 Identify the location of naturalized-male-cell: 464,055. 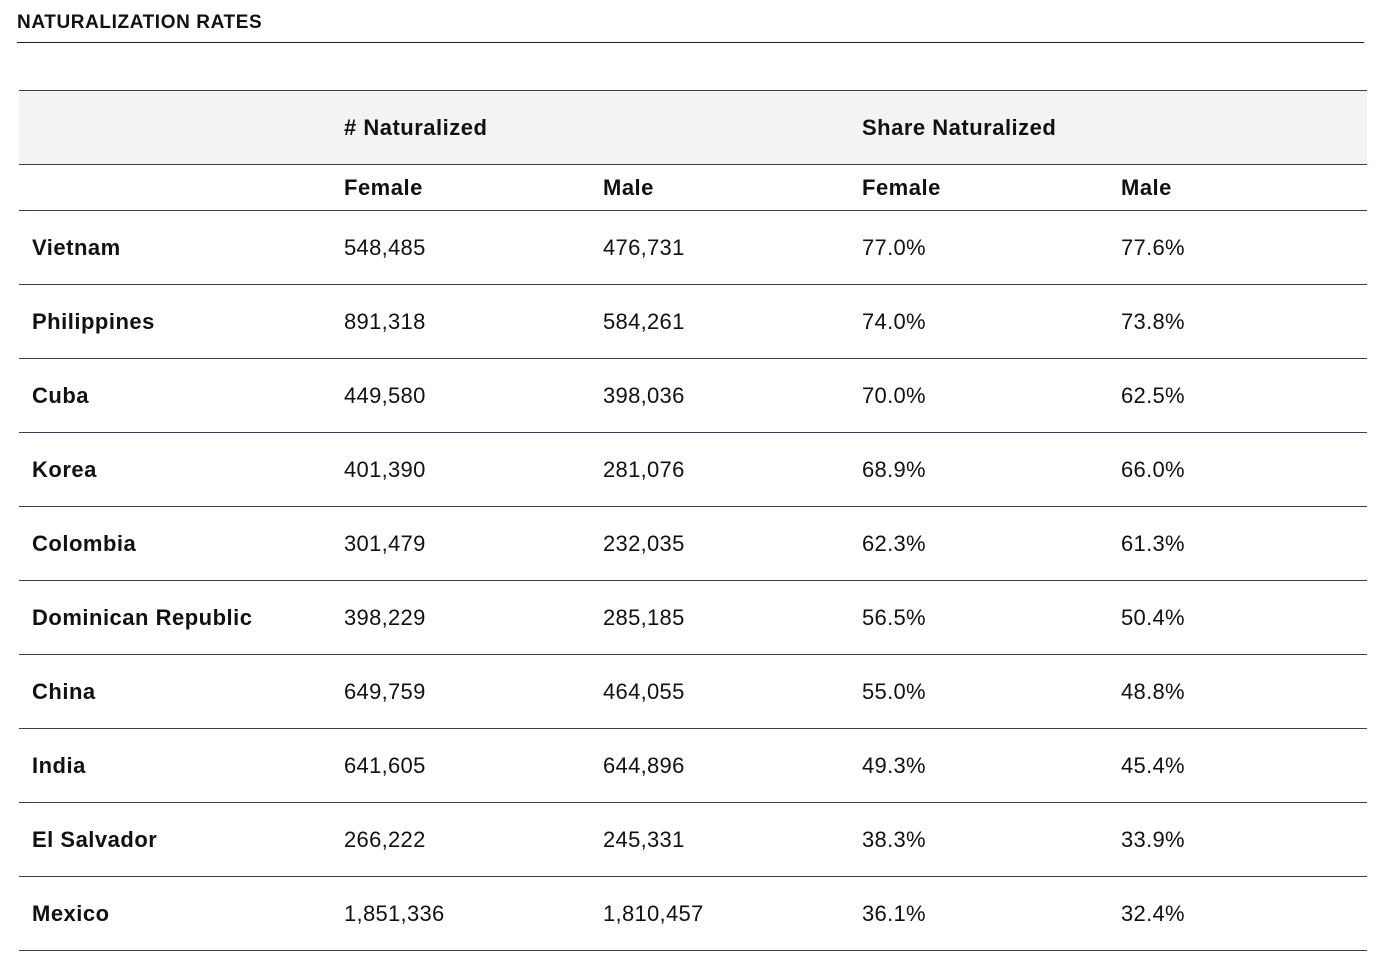
(644, 691).